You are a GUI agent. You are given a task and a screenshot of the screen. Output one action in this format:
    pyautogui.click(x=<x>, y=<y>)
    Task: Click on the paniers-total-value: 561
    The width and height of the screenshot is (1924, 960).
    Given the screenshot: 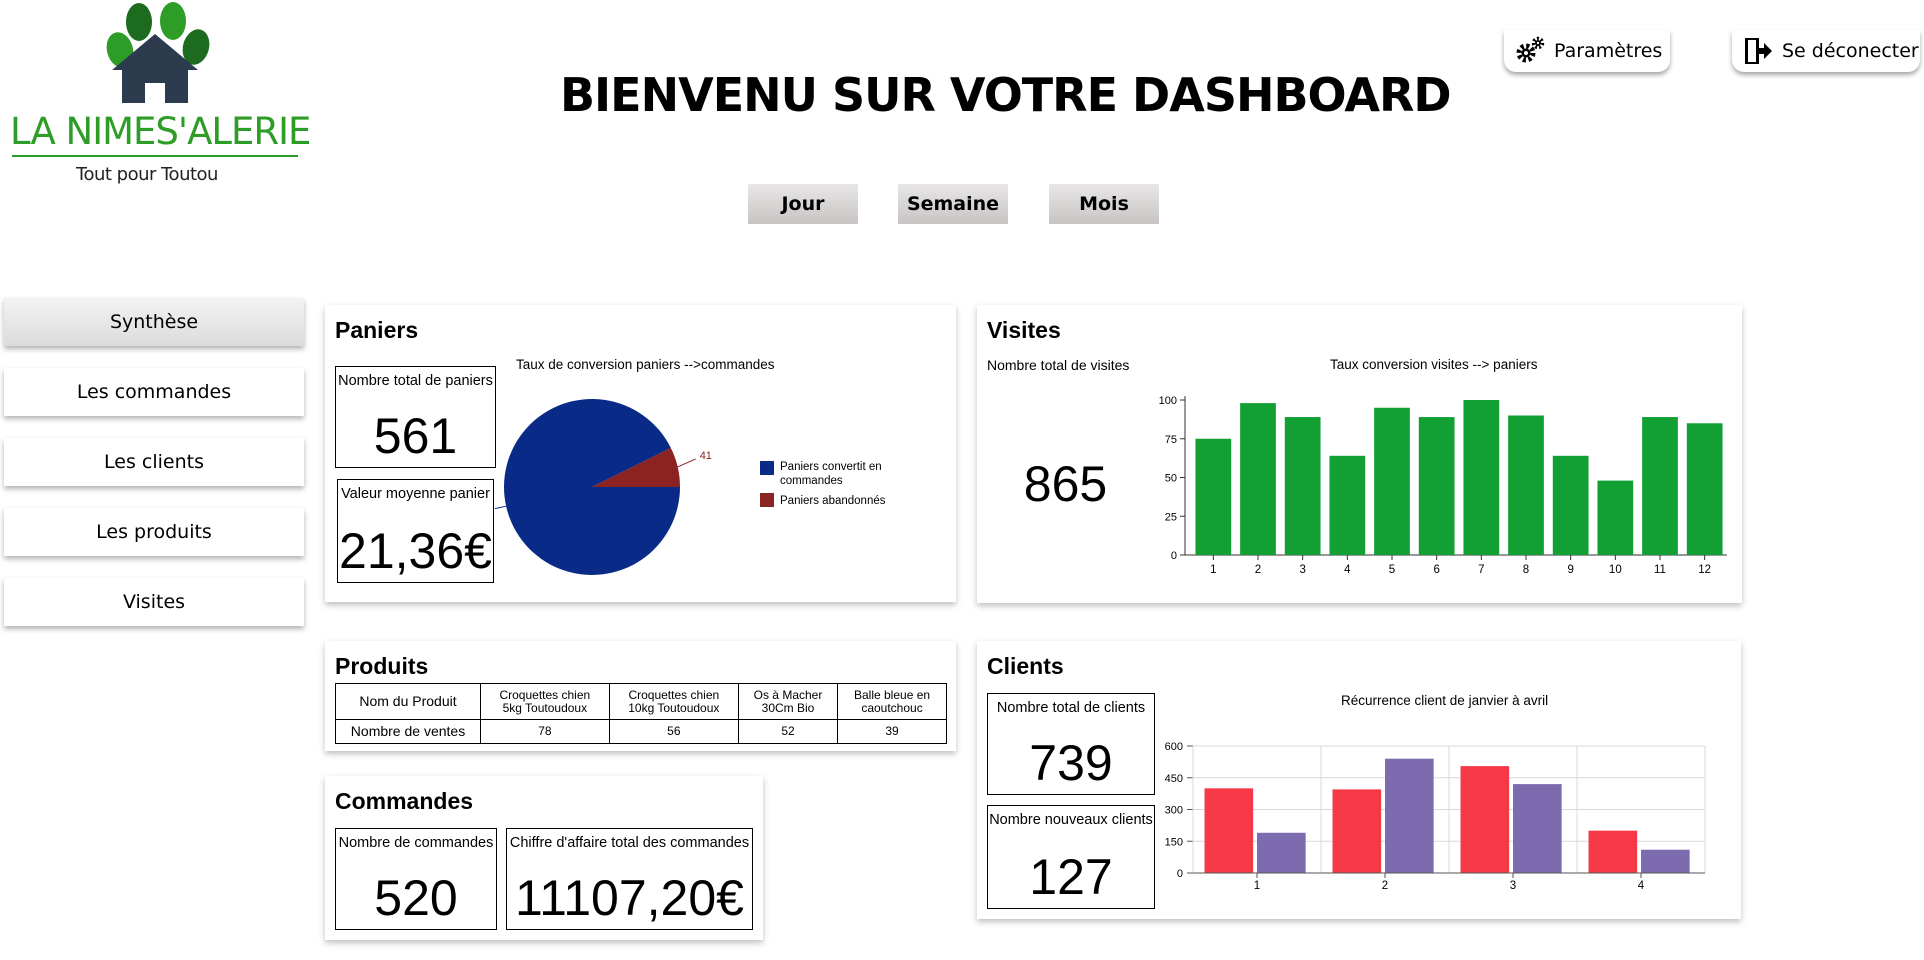 What is the action you would take?
    pyautogui.click(x=415, y=436)
    